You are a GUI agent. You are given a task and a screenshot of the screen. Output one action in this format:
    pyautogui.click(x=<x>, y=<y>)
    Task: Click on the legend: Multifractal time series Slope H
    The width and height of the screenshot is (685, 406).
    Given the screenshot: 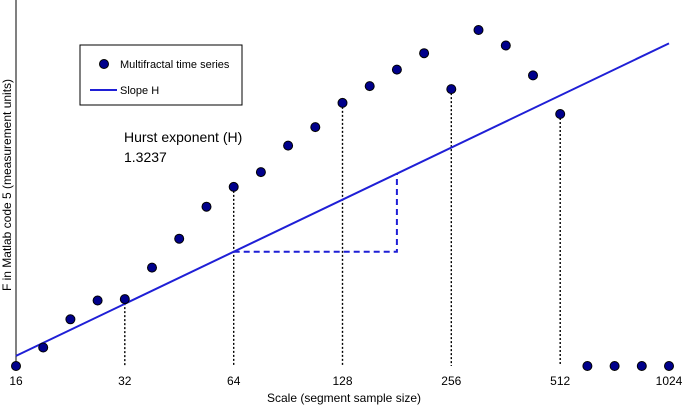 What is the action you would take?
    pyautogui.click(x=161, y=75)
    